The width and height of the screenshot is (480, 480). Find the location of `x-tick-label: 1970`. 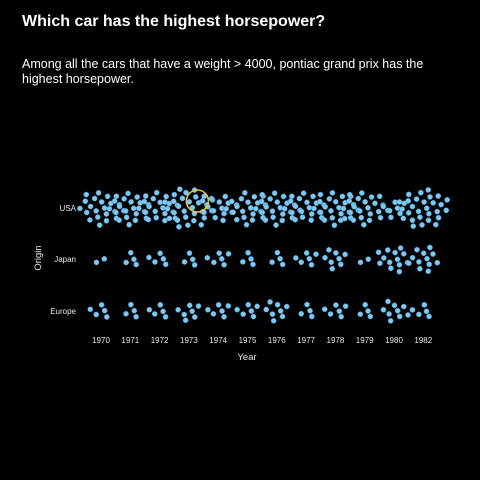

x-tick-label: 1970 is located at coordinates (101, 340).